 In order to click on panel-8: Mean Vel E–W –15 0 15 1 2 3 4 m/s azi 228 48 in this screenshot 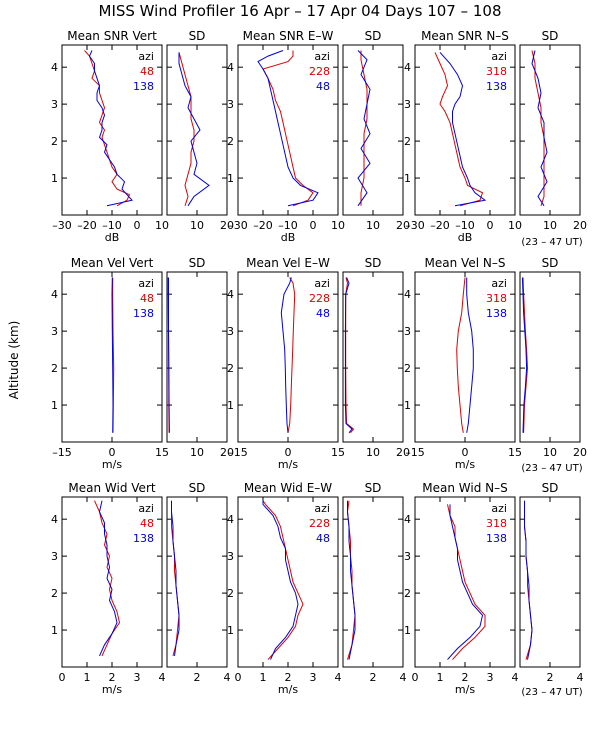, I will do `click(286, 363)`.